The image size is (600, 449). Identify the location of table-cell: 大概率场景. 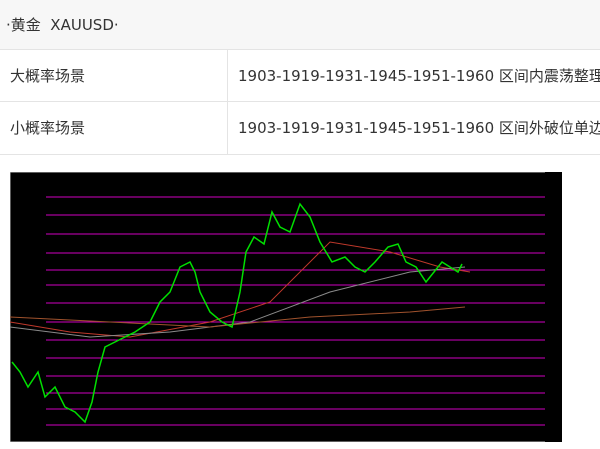
(114, 75).